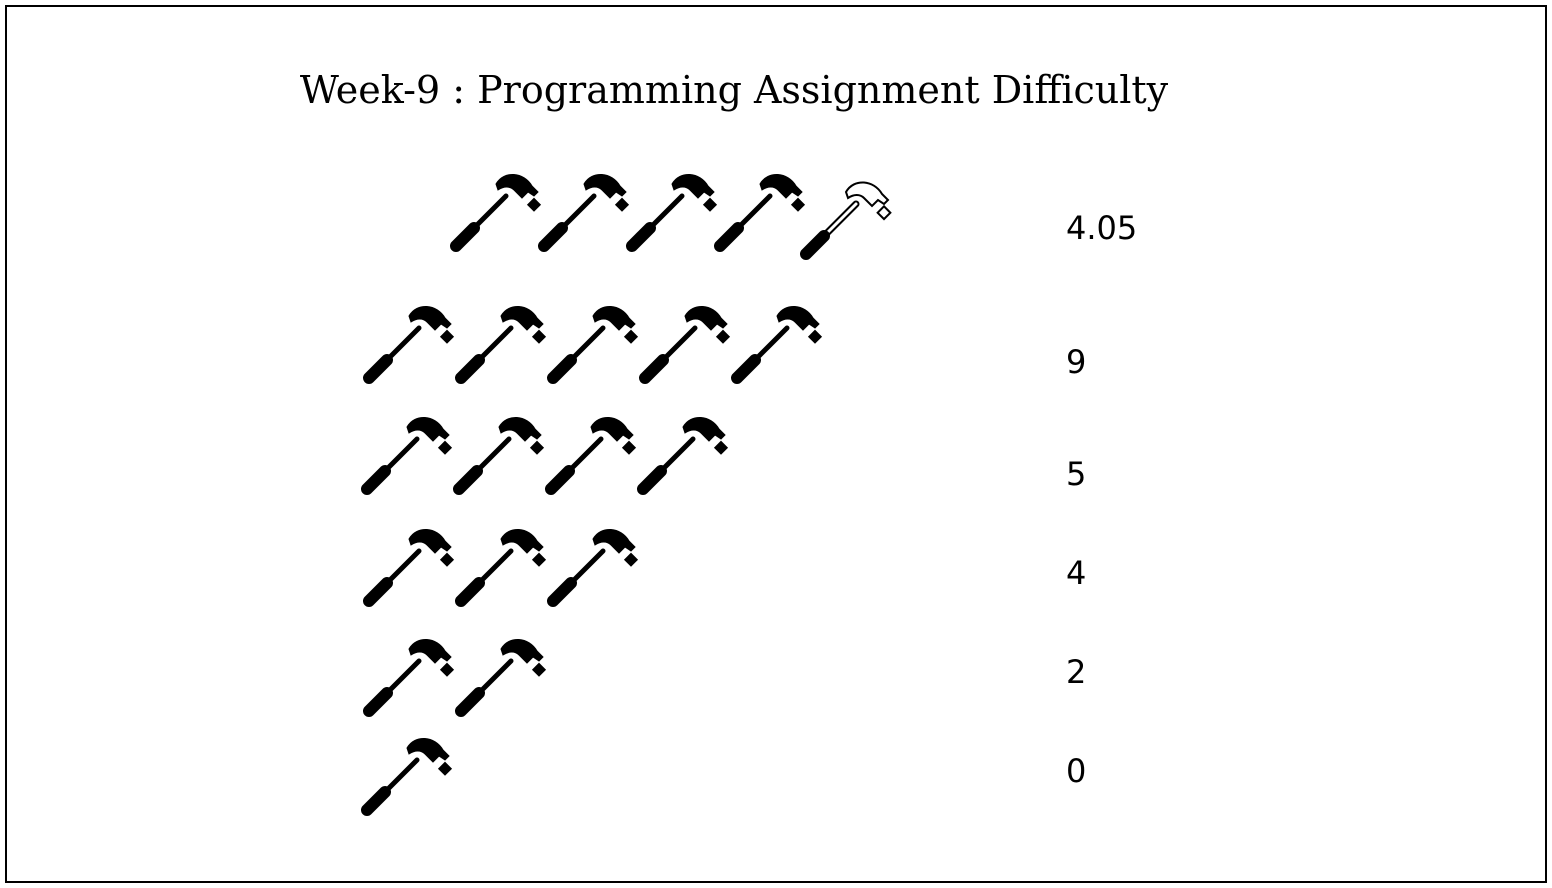 This screenshot has width=1552, height=888. Describe the element at coordinates (1076, 362) in the screenshot. I see `row-value-label: 9` at that location.